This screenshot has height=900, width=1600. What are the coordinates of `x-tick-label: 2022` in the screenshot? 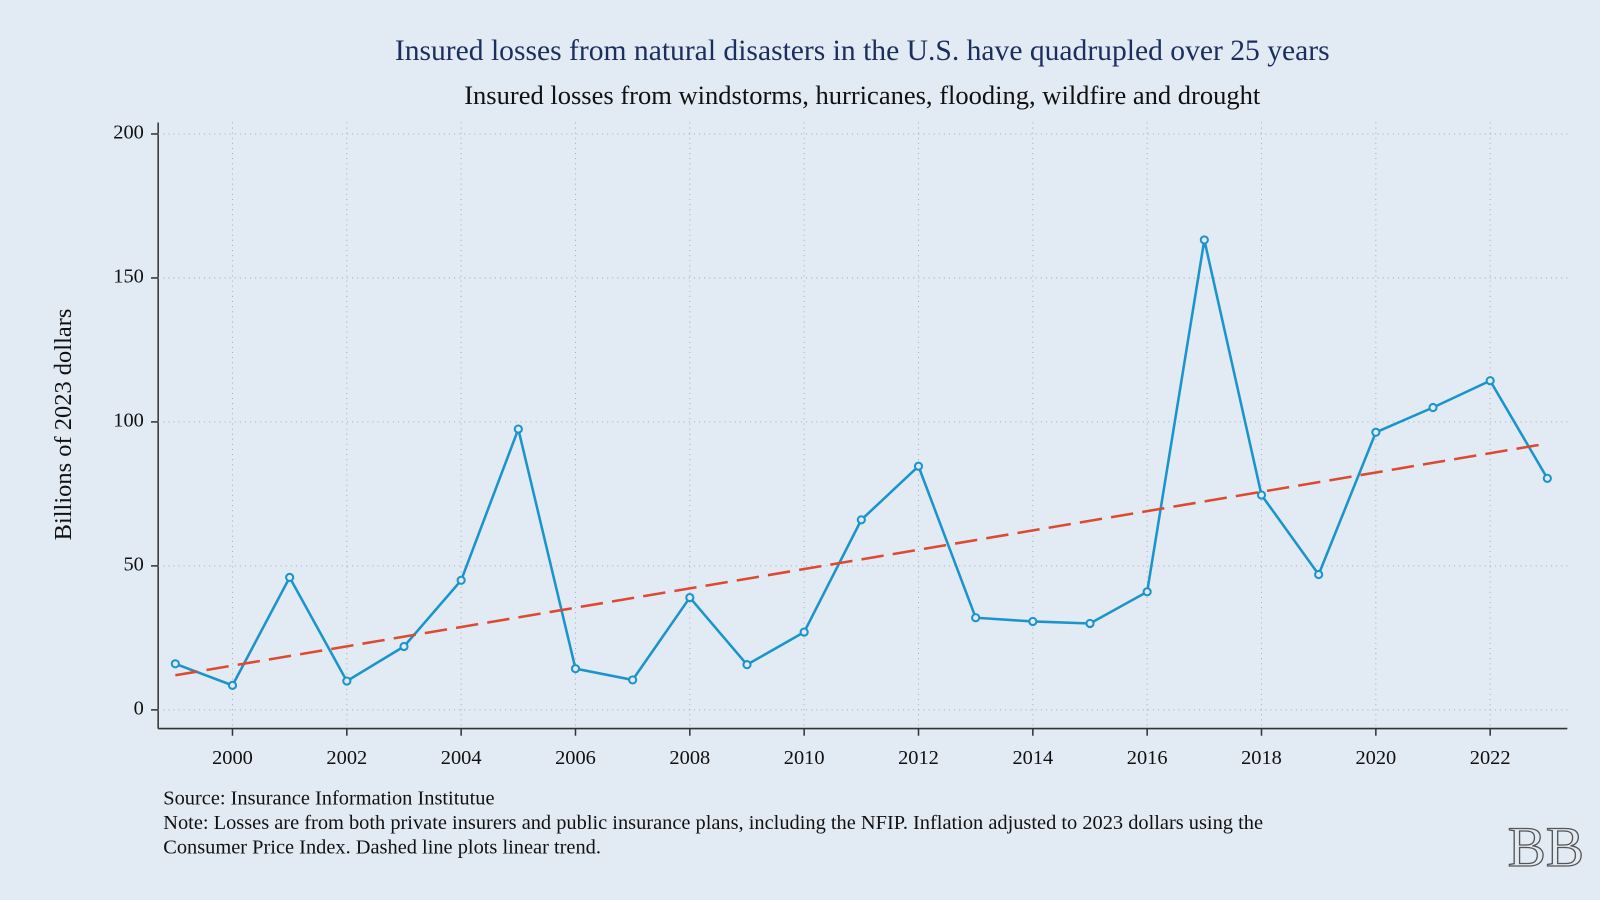 It's located at (1490, 758).